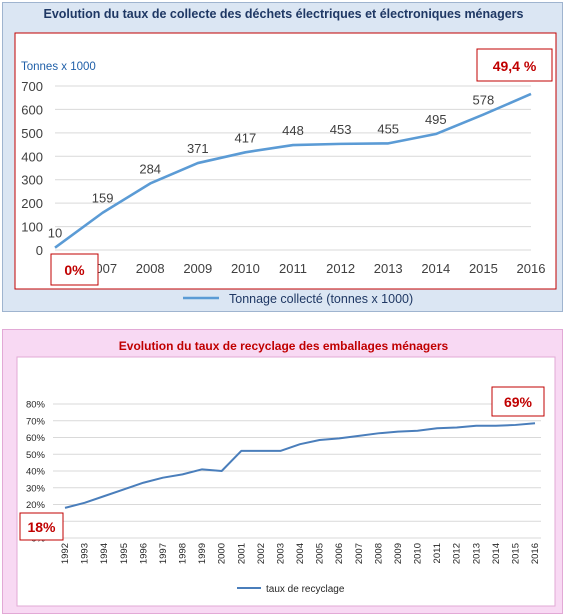  What do you see at coordinates (32, 109) in the screenshot?
I see `y-tick-label: 600` at bounding box center [32, 109].